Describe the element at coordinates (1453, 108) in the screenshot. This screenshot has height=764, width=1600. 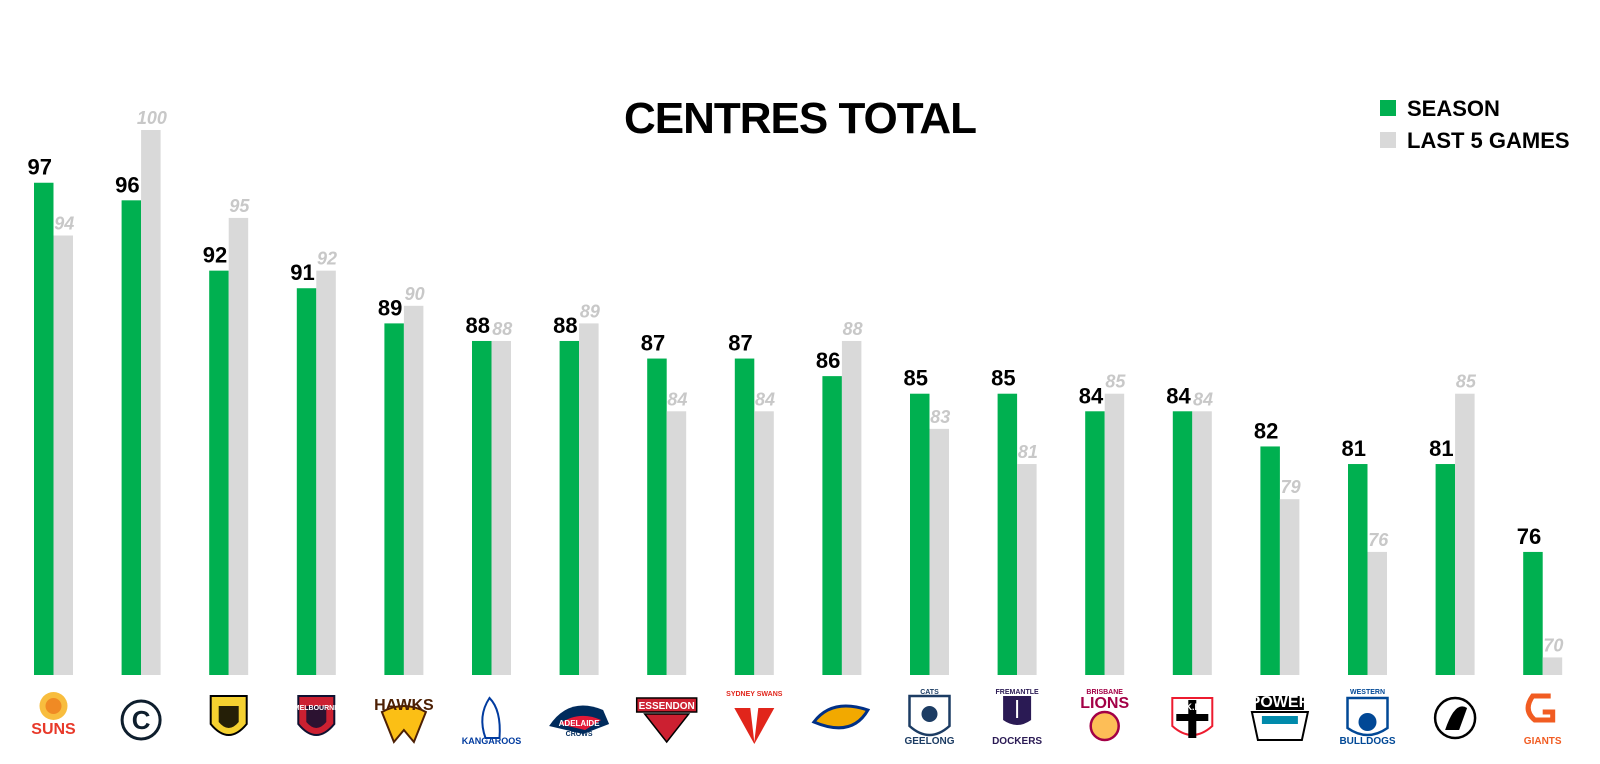
I see `legend-label-season: SEASON` at that location.